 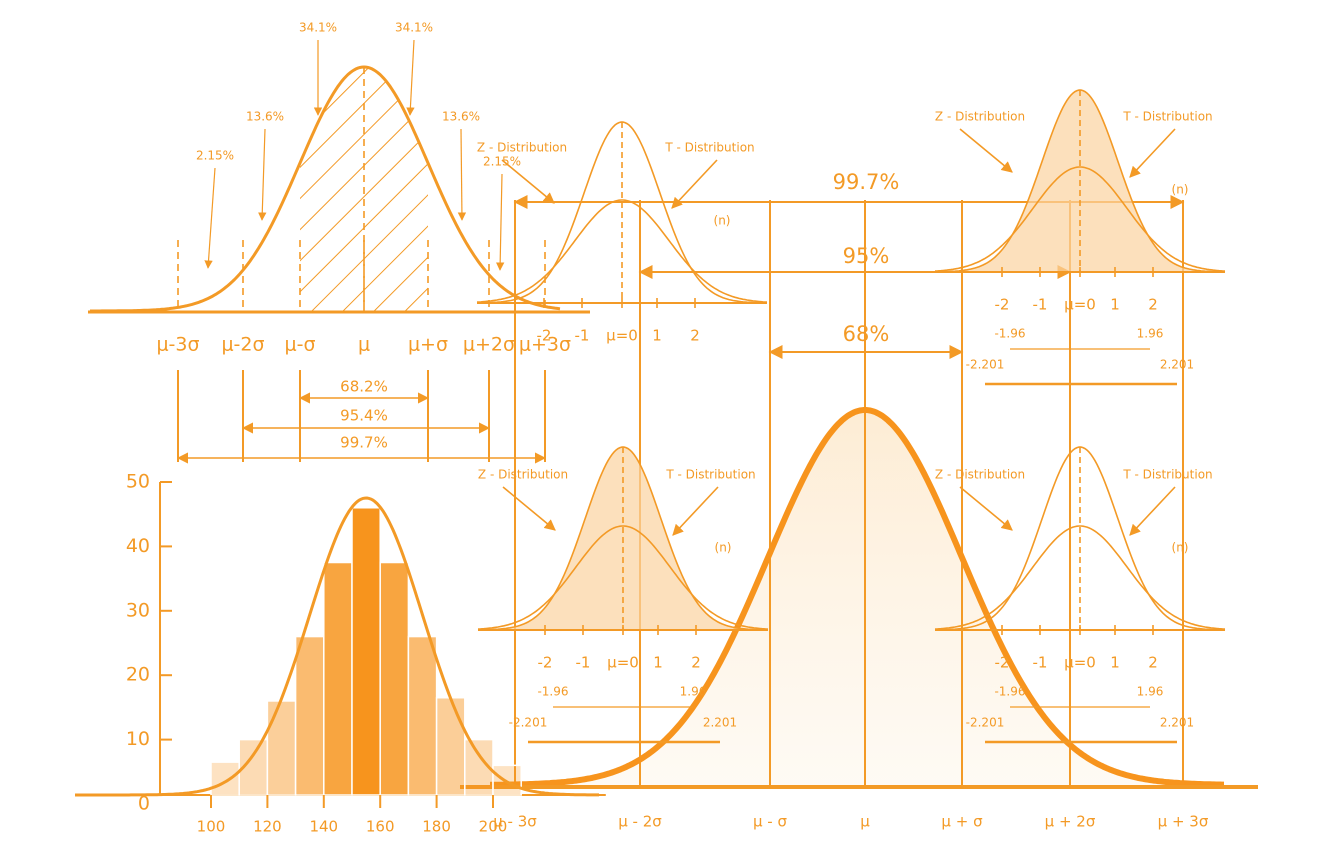 What do you see at coordinates (138, 482) in the screenshot?
I see `y-tick-label: 50` at bounding box center [138, 482].